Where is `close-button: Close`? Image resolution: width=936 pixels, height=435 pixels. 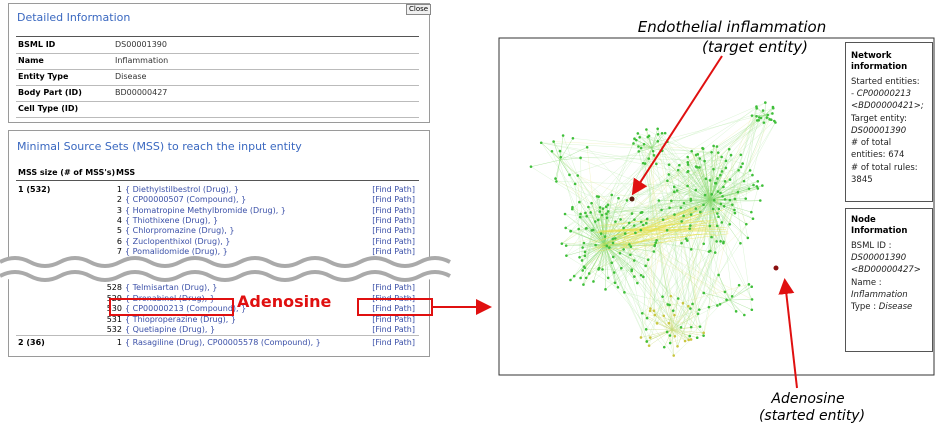 close-button: Close is located at coordinates (419, 9).